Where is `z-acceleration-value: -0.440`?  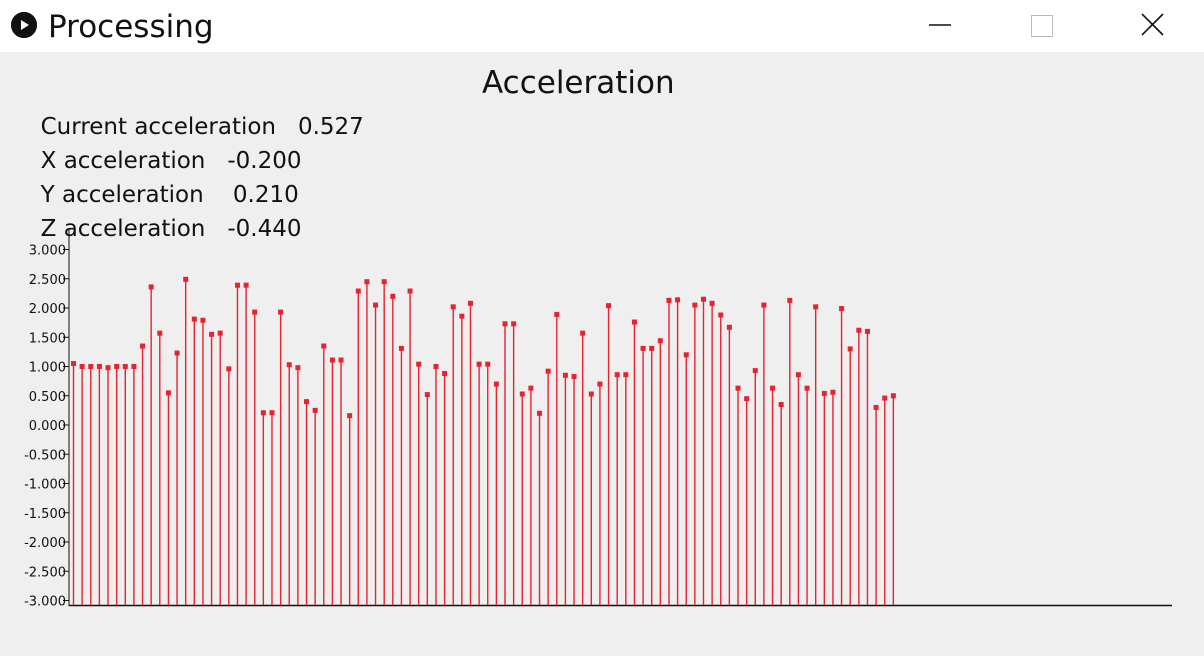
z-acceleration-value: -0.440 is located at coordinates (264, 229).